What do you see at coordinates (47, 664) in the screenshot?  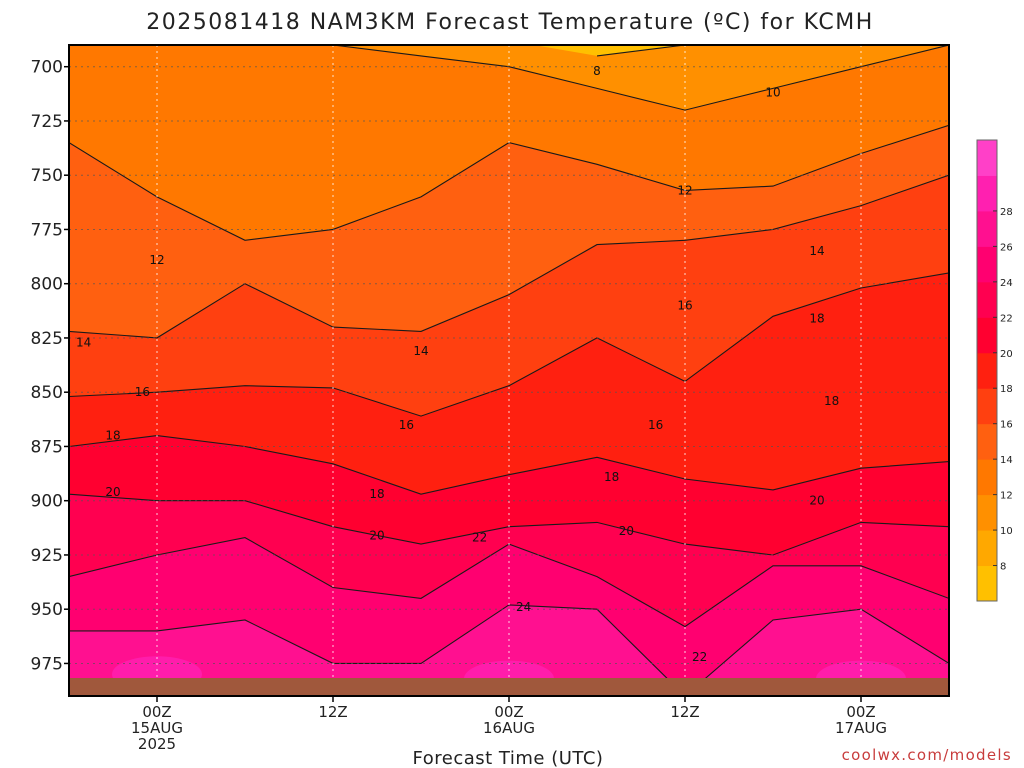 I see `y-tick-label-975: 975` at bounding box center [47, 664].